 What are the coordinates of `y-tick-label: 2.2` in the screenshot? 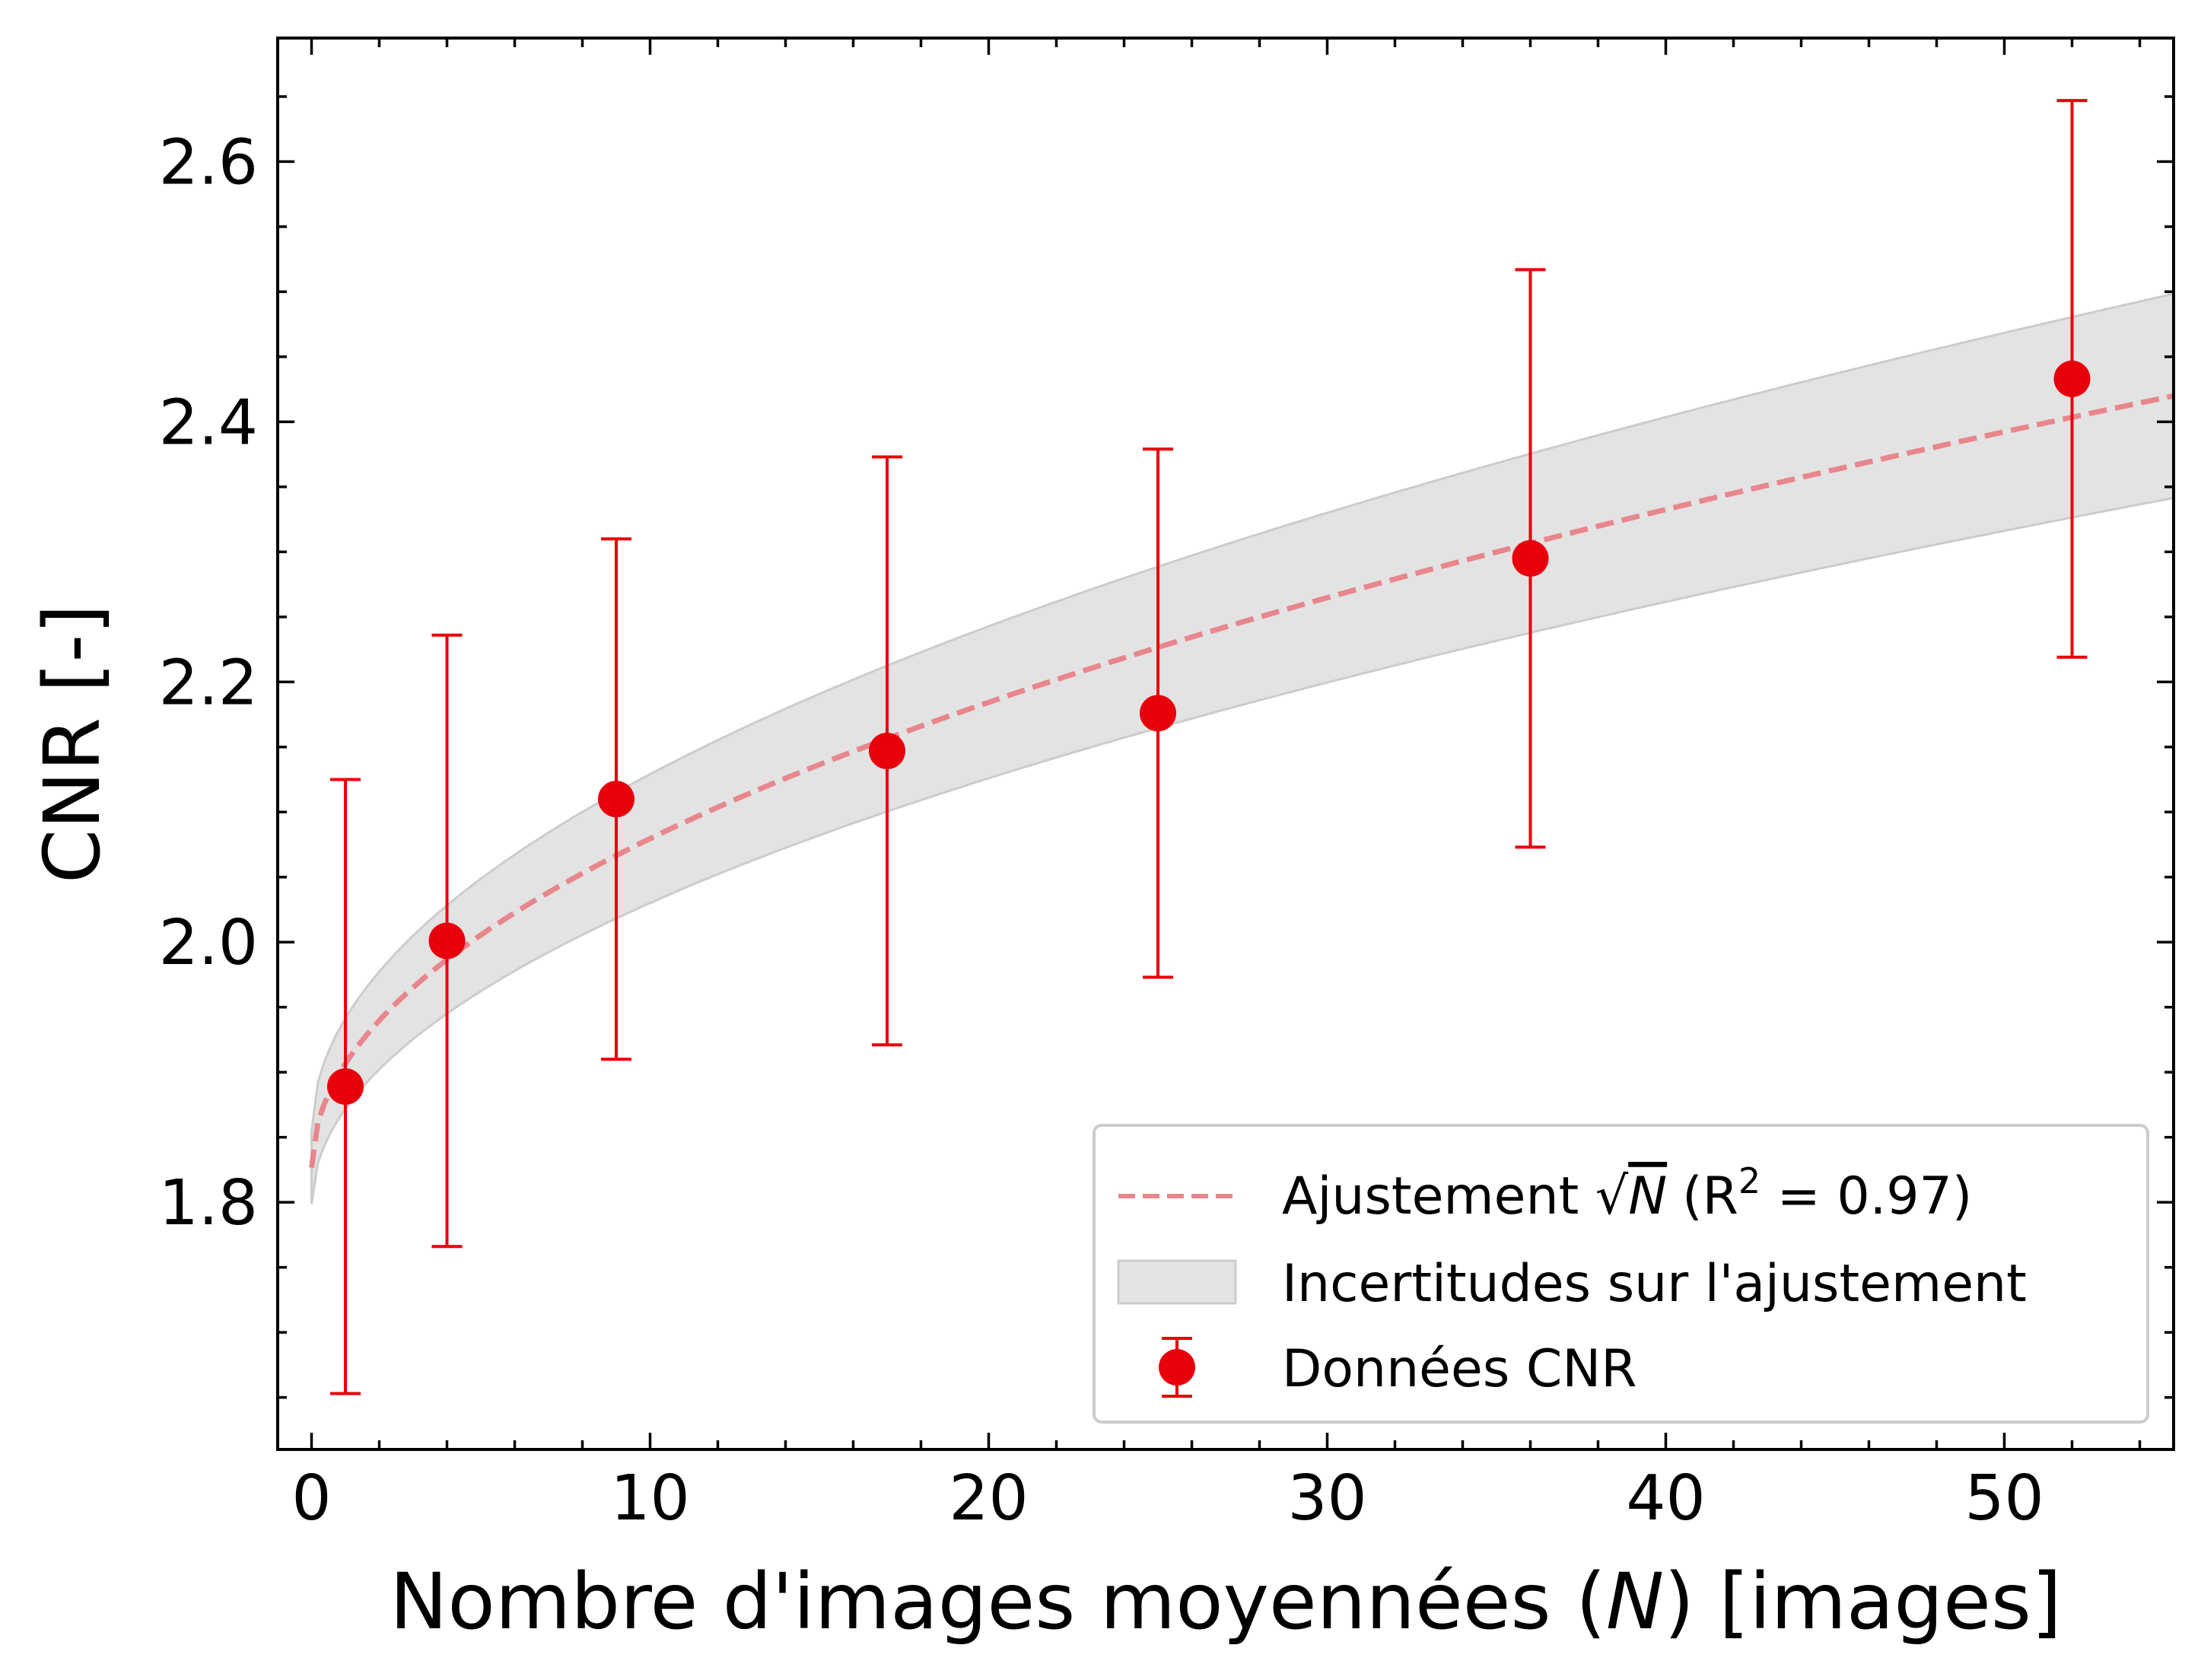 It's located at (208, 683).